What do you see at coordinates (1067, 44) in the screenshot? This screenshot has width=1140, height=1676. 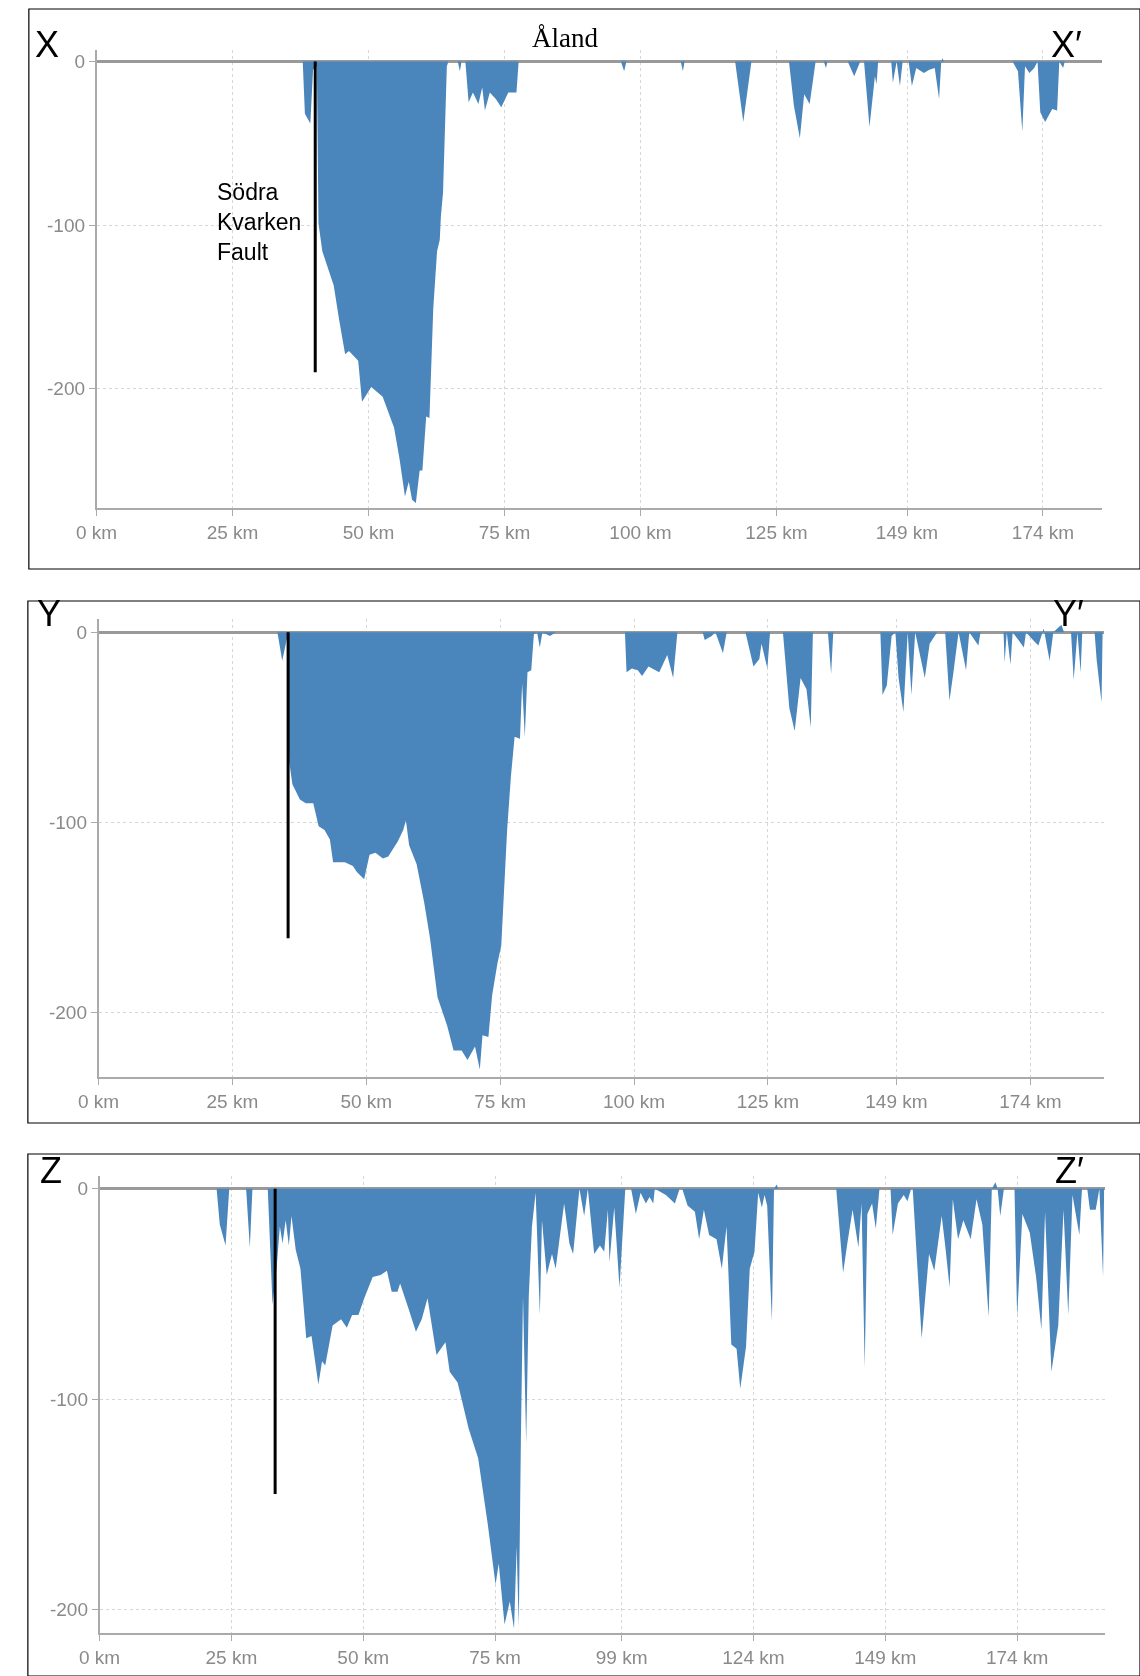 I see `annotation: X′` at bounding box center [1067, 44].